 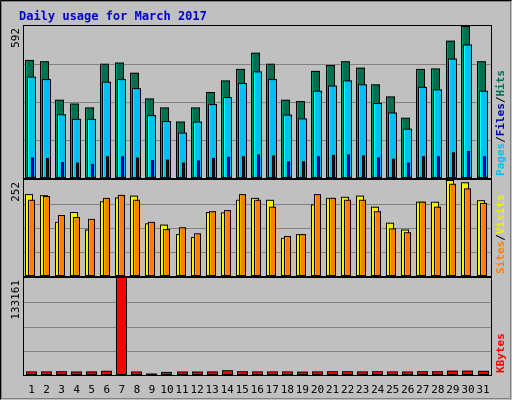 I want to click on x-tick-label-day-19: 19, so click(x=302, y=389).